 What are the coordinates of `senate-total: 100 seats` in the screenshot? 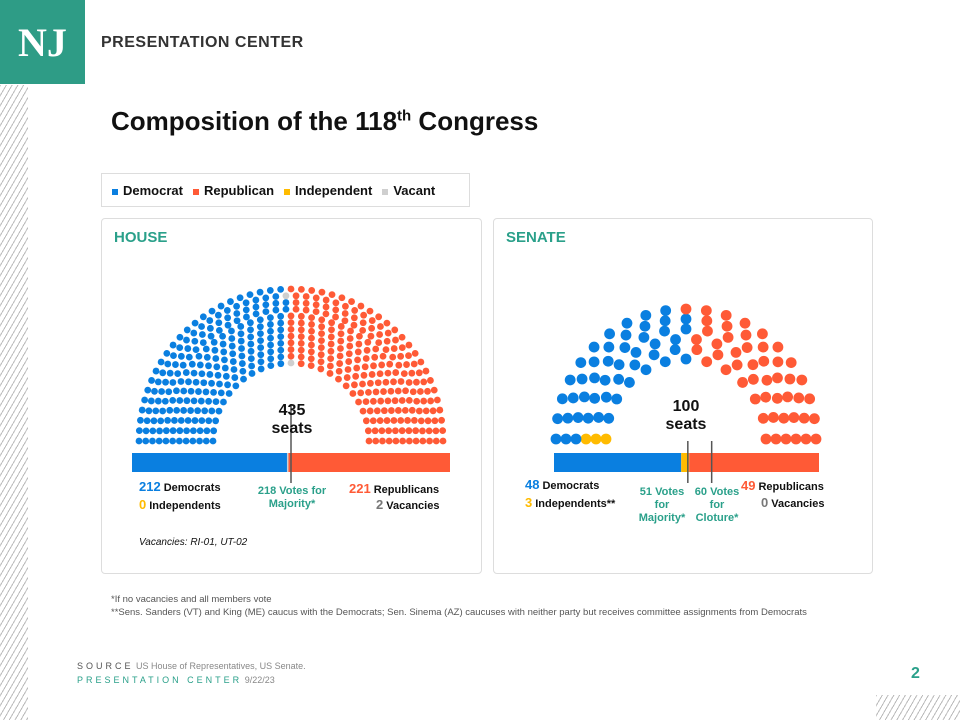 It's located at (686, 415).